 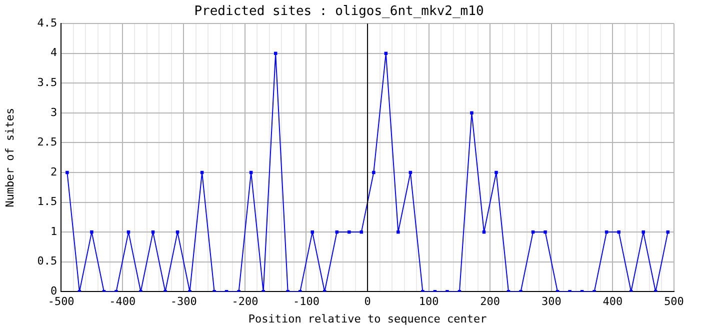 I want to click on x-tick-label: -200, so click(x=245, y=301).